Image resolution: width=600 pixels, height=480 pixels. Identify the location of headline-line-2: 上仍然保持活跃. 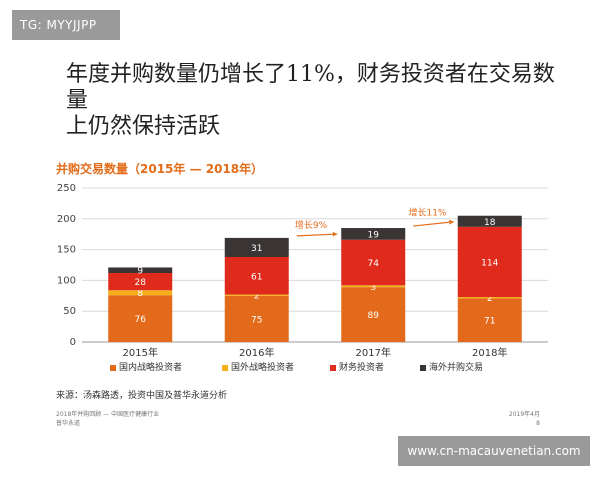
(143, 126).